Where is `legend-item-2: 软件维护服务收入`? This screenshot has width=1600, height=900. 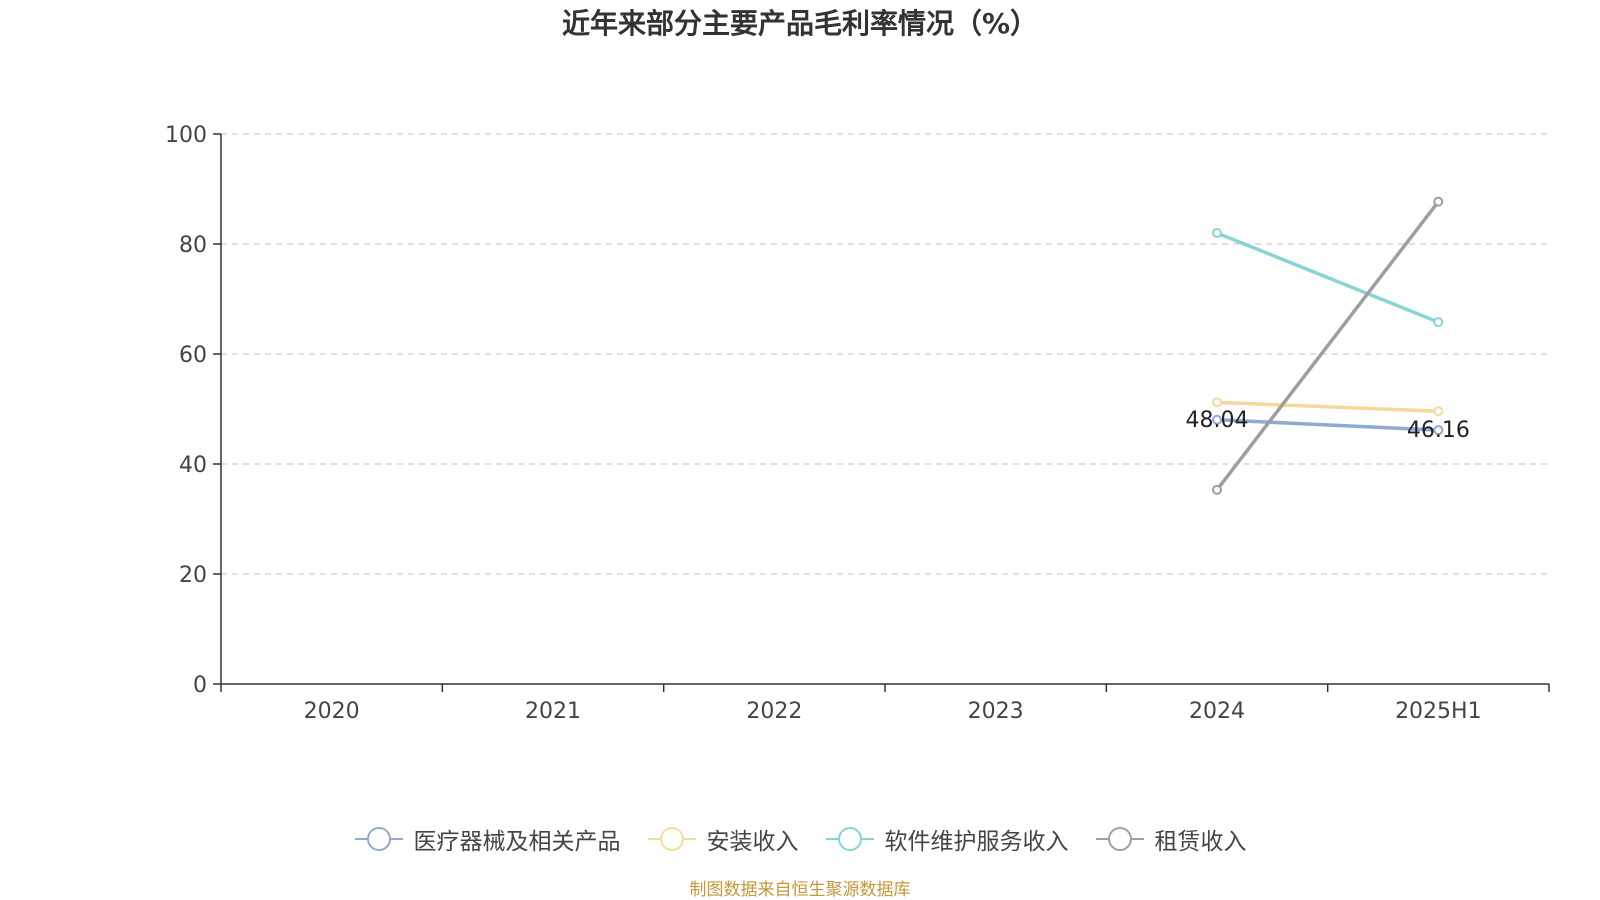 legend-item-2: 软件维护服务收入 is located at coordinates (947, 839).